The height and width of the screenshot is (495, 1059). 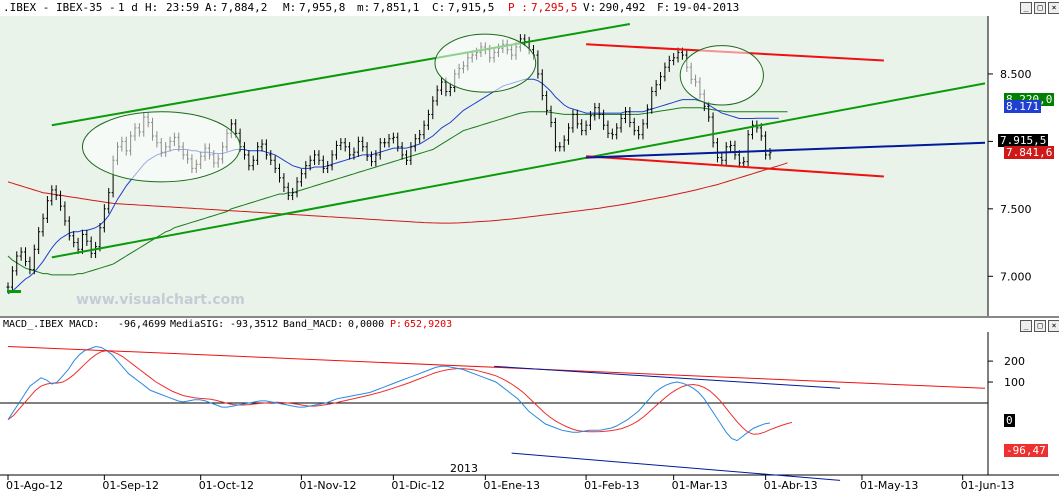 What do you see at coordinates (1016, 74) in the screenshot?
I see `price-tick-label: 8.500` at bounding box center [1016, 74].